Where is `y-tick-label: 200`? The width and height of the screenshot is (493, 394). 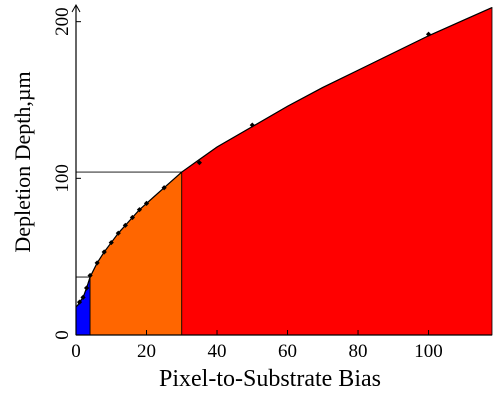 y-tick-label: 200 is located at coordinates (62, 21).